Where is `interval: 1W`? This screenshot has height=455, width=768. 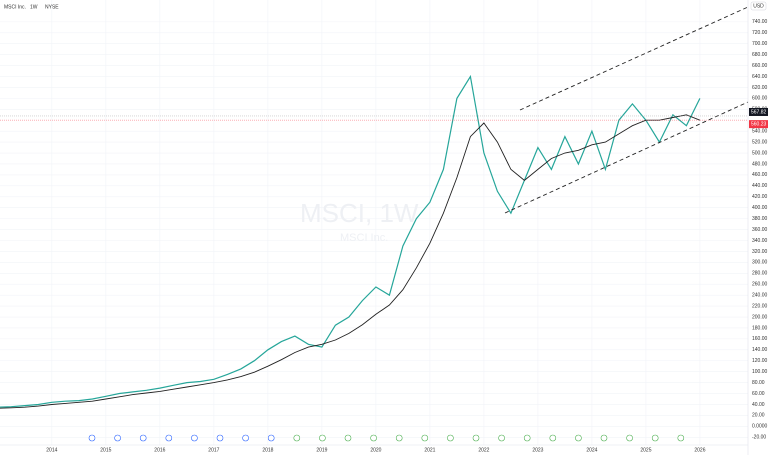 interval: 1W is located at coordinates (34, 7).